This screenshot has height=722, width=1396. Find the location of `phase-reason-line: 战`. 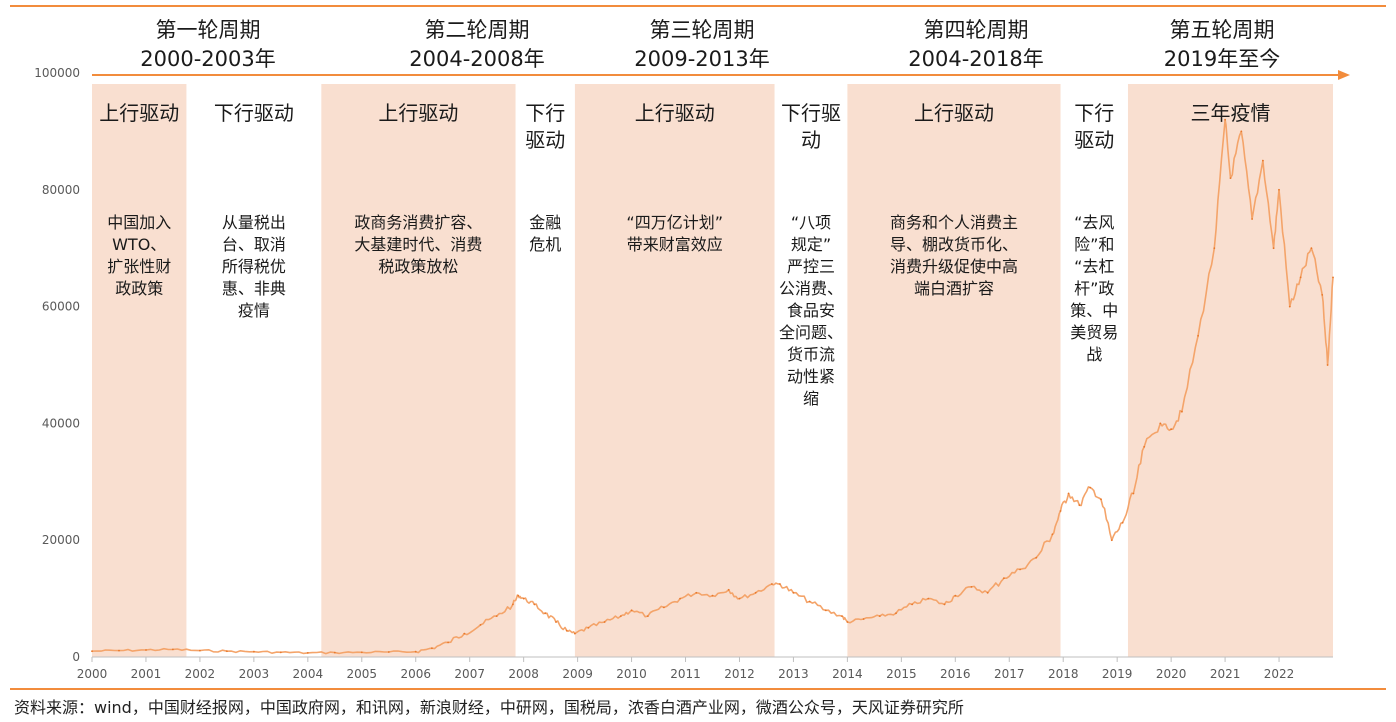

phase-reason-line: 战 is located at coordinates (1094, 354).